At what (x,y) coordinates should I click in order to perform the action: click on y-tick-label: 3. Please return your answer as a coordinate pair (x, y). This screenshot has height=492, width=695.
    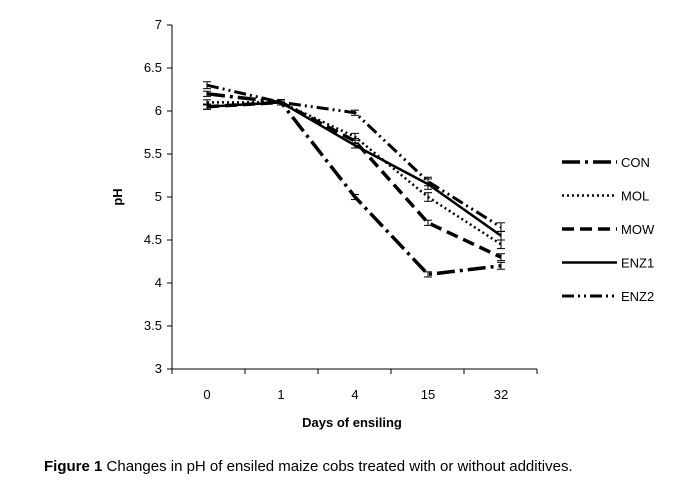
    Looking at the image, I should click on (158, 368).